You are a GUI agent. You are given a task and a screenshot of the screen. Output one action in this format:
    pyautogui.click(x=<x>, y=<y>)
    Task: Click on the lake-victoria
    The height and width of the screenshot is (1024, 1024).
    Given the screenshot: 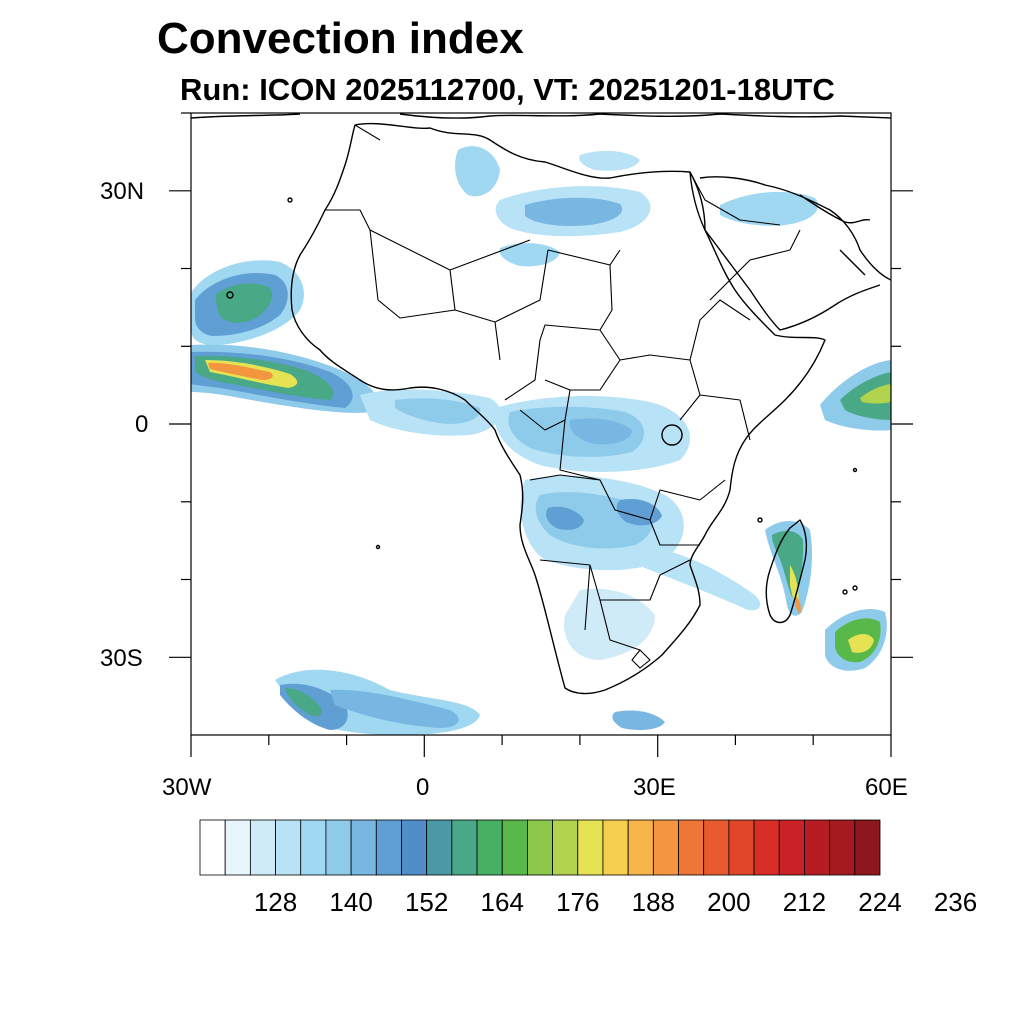 What is the action you would take?
    pyautogui.click(x=672, y=435)
    